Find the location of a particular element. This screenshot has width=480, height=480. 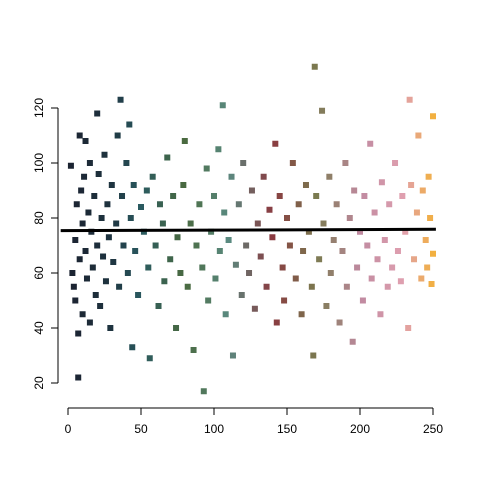

x-tick-label: 100 is located at coordinates (214, 429).